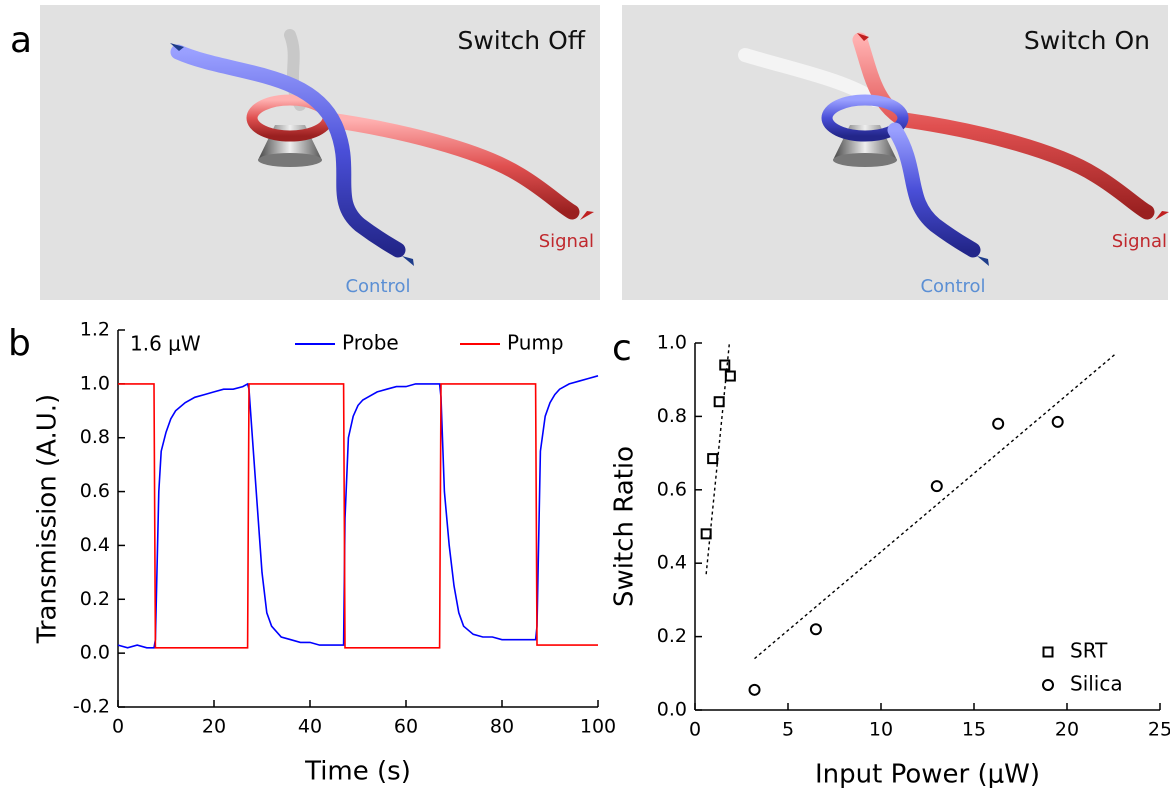 This screenshot has width=1170, height=799. What do you see at coordinates (622, 348) in the screenshot?
I see `panel-label: c` at bounding box center [622, 348].